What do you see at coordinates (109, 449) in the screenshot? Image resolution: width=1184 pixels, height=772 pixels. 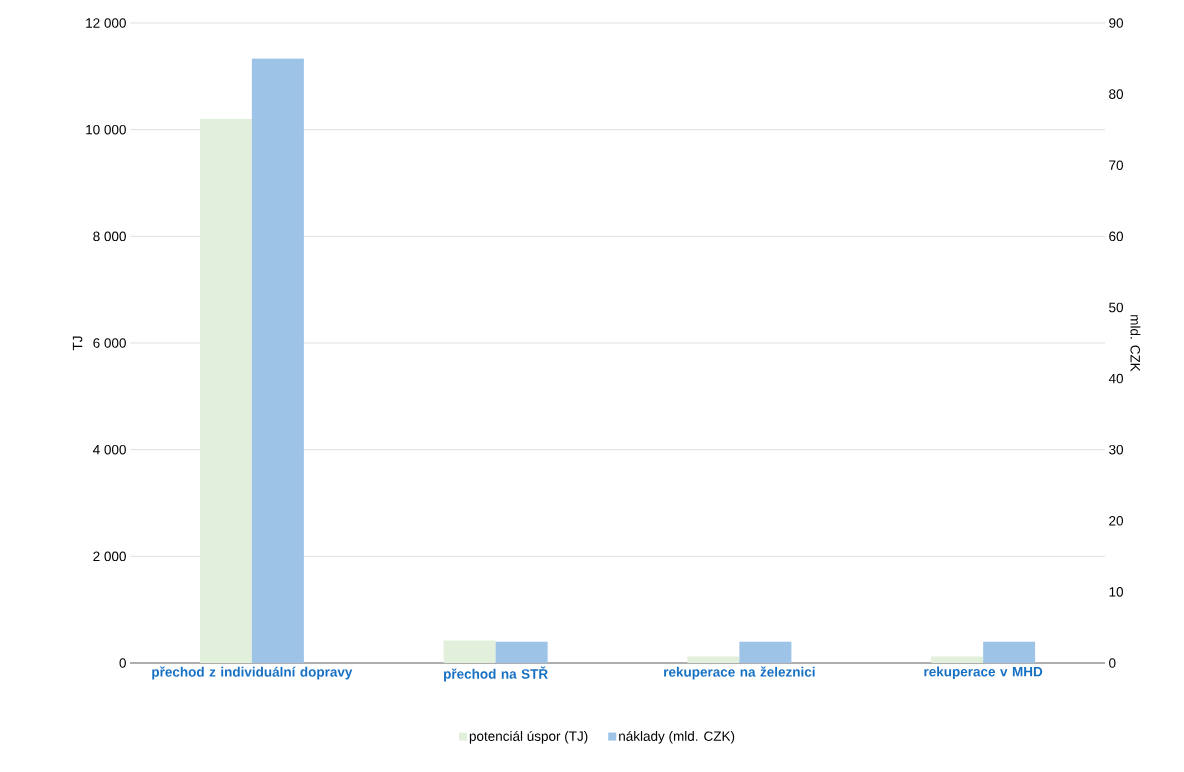 I see `y-tick-label: 4 000` at bounding box center [109, 449].